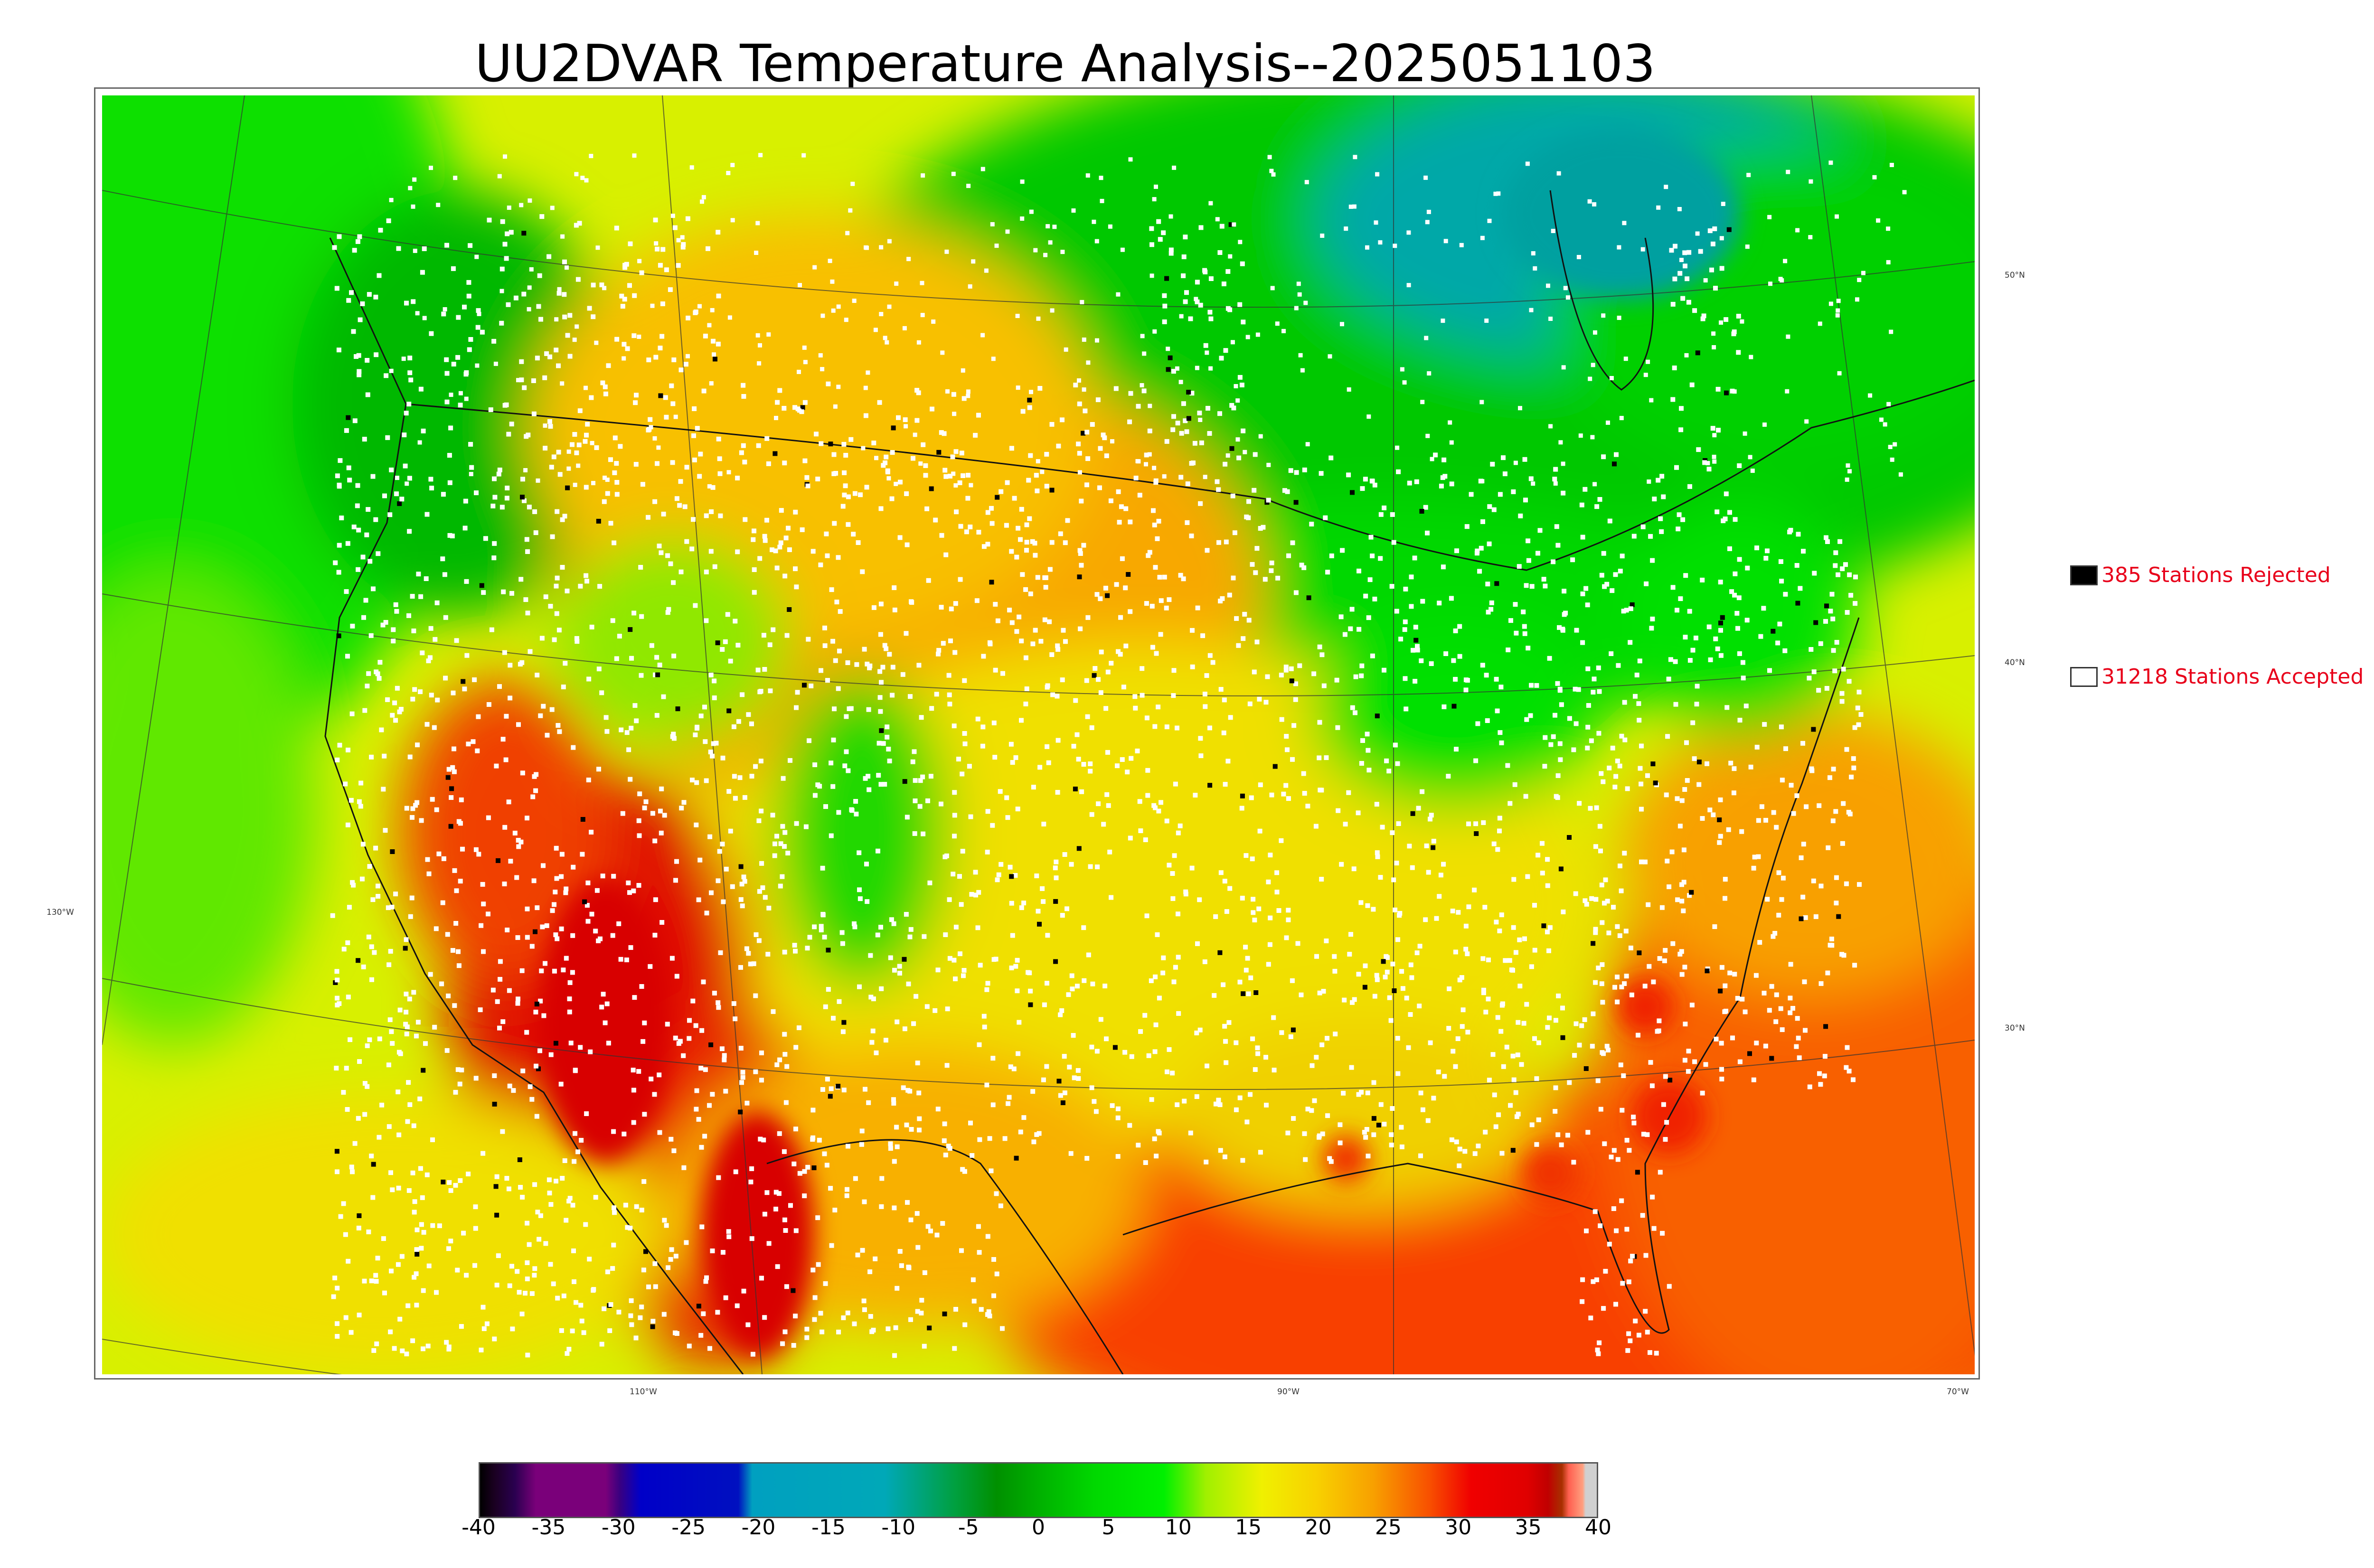  Describe the element at coordinates (758, 1528) in the screenshot. I see `colorbar-tick-label: -20` at that location.